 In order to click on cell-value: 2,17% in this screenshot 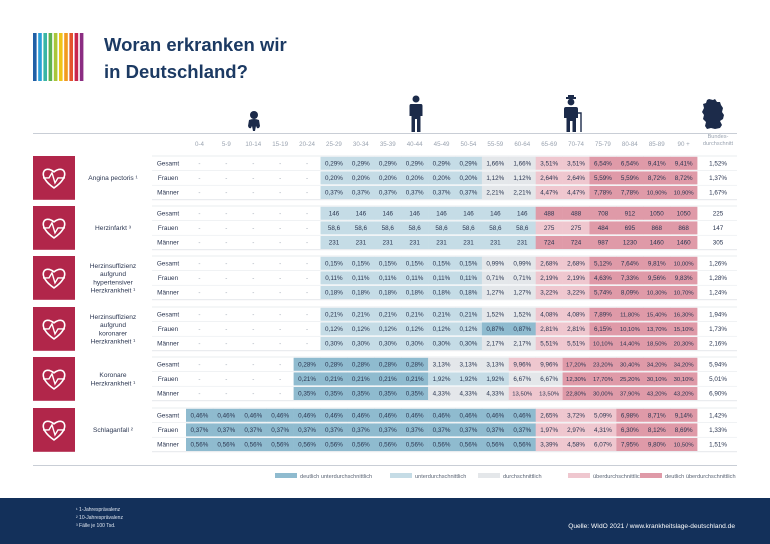, I will do `click(495, 344)`.